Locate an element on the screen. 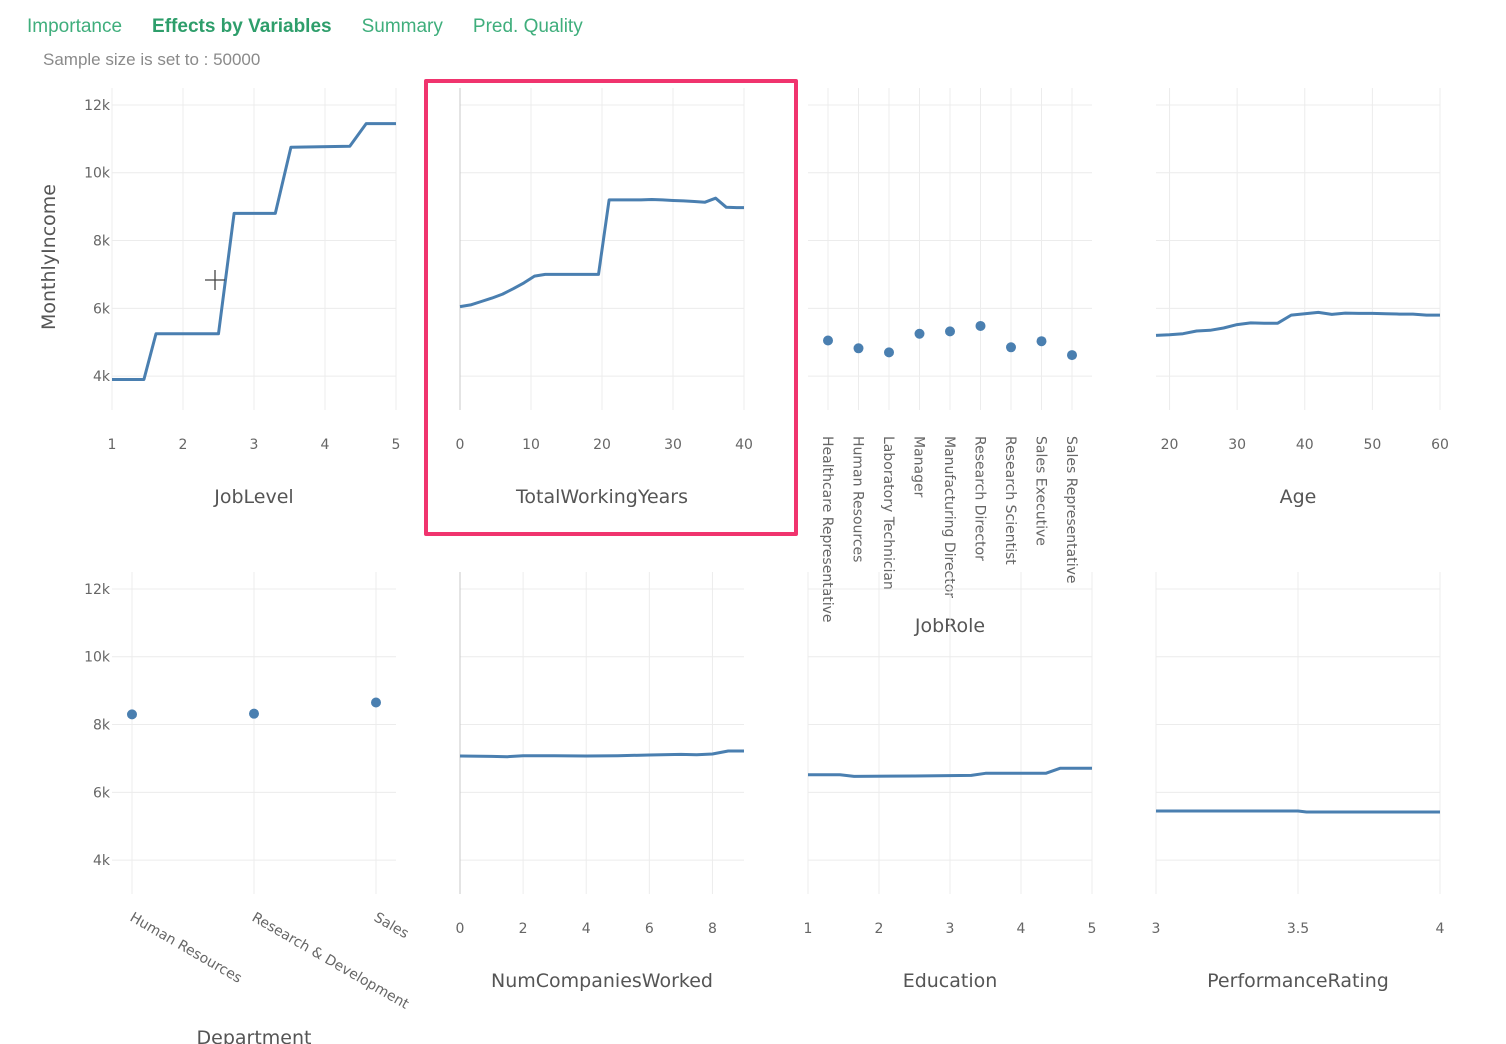  chart-panel-1: 4k 6k 8k 10k 12k MonthlyIncome 1 2 3 4 5 JobLevel is located at coordinates (219, 298).